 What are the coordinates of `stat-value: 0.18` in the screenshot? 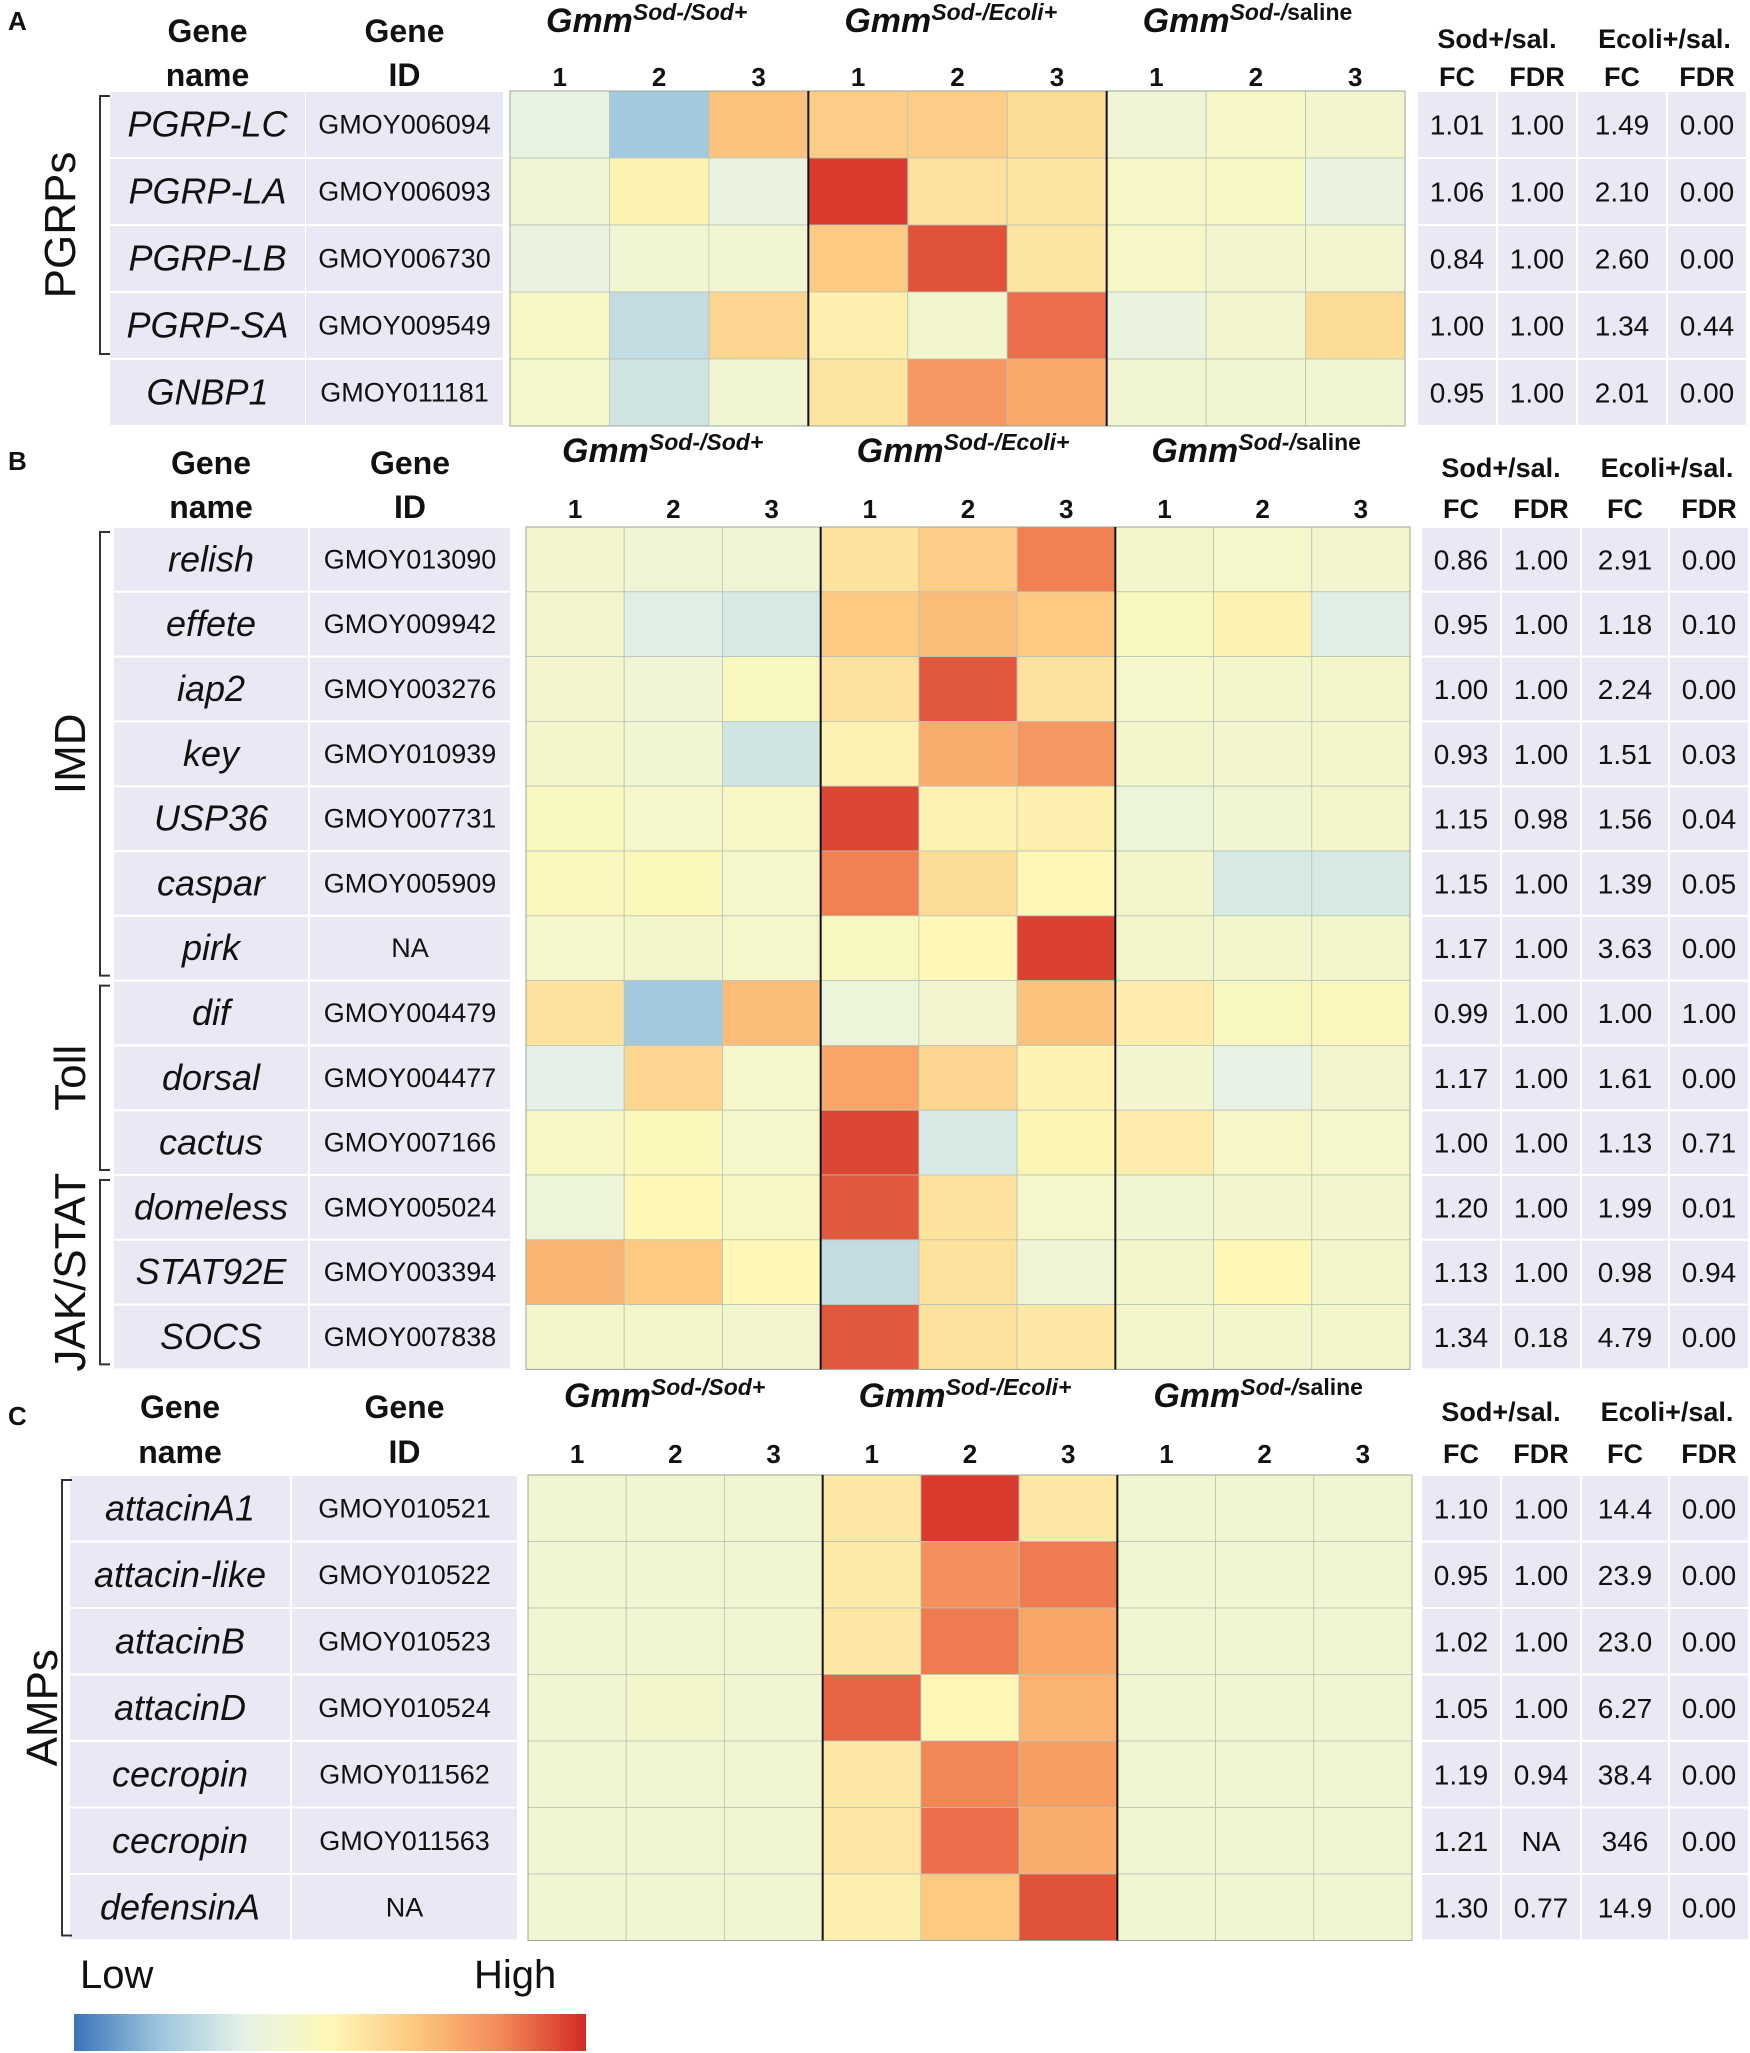 It's located at (1541, 1337).